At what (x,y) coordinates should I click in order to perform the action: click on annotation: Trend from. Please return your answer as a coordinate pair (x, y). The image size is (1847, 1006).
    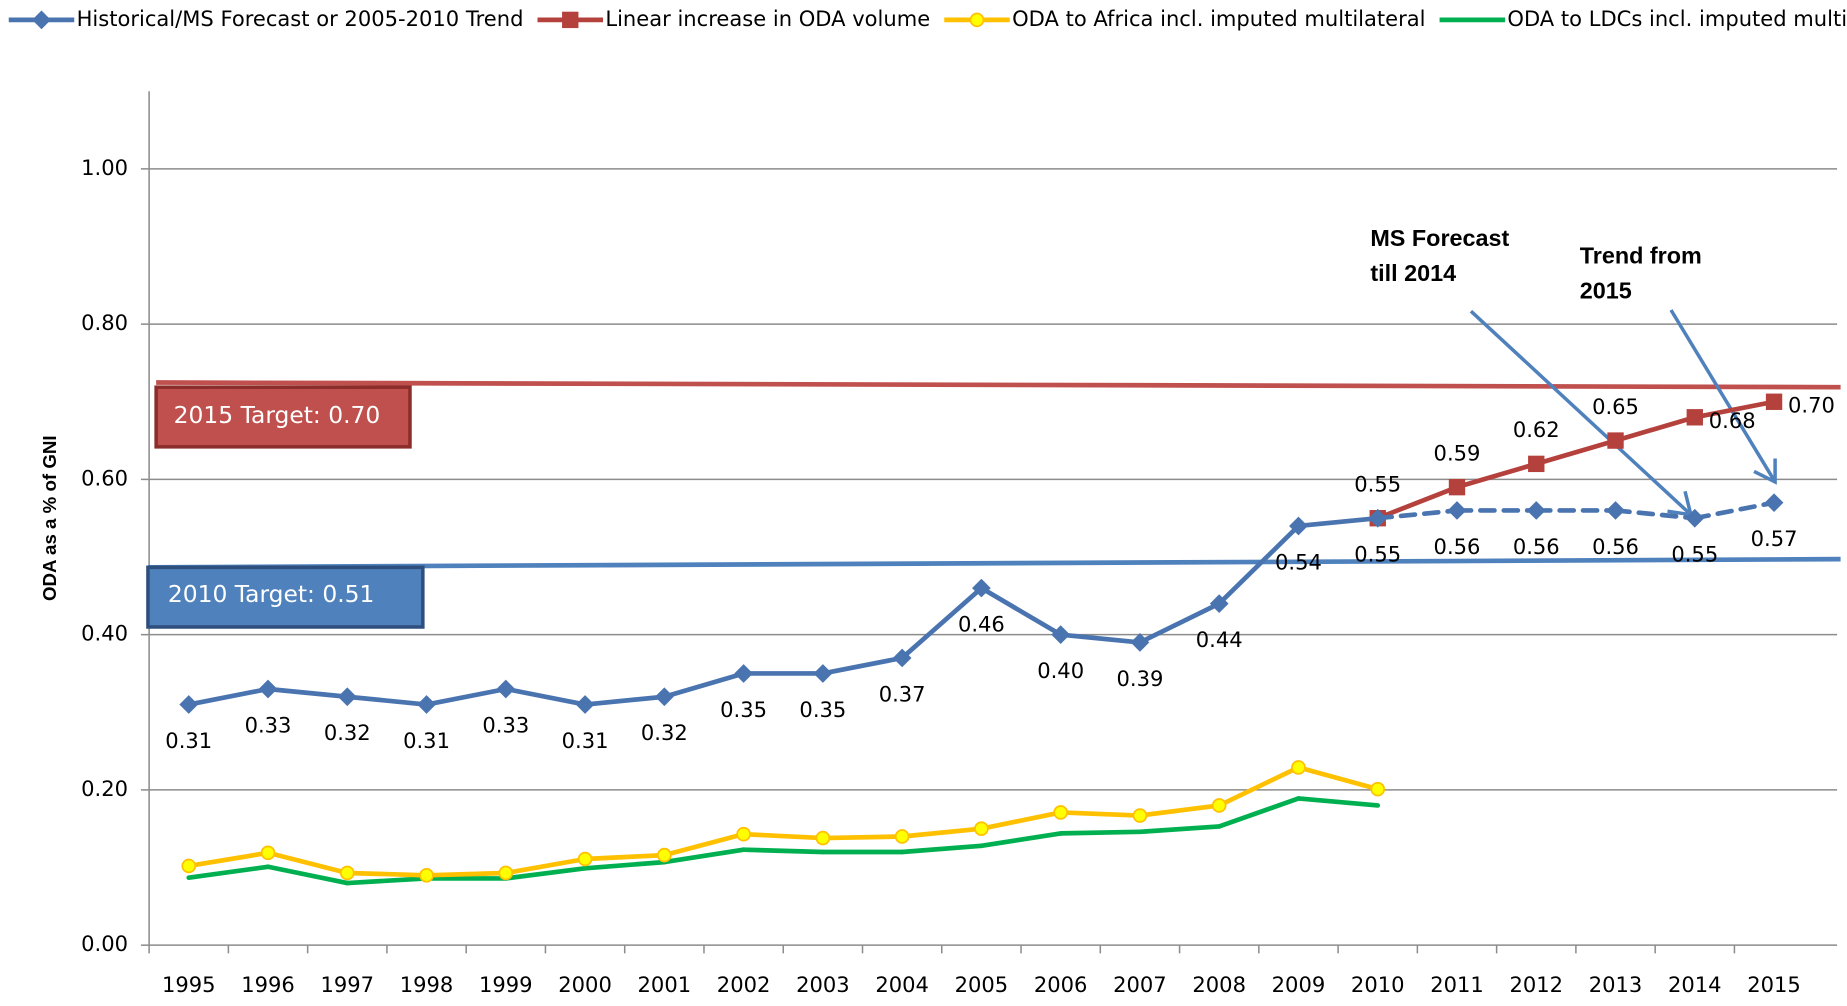
    Looking at the image, I should click on (1641, 256).